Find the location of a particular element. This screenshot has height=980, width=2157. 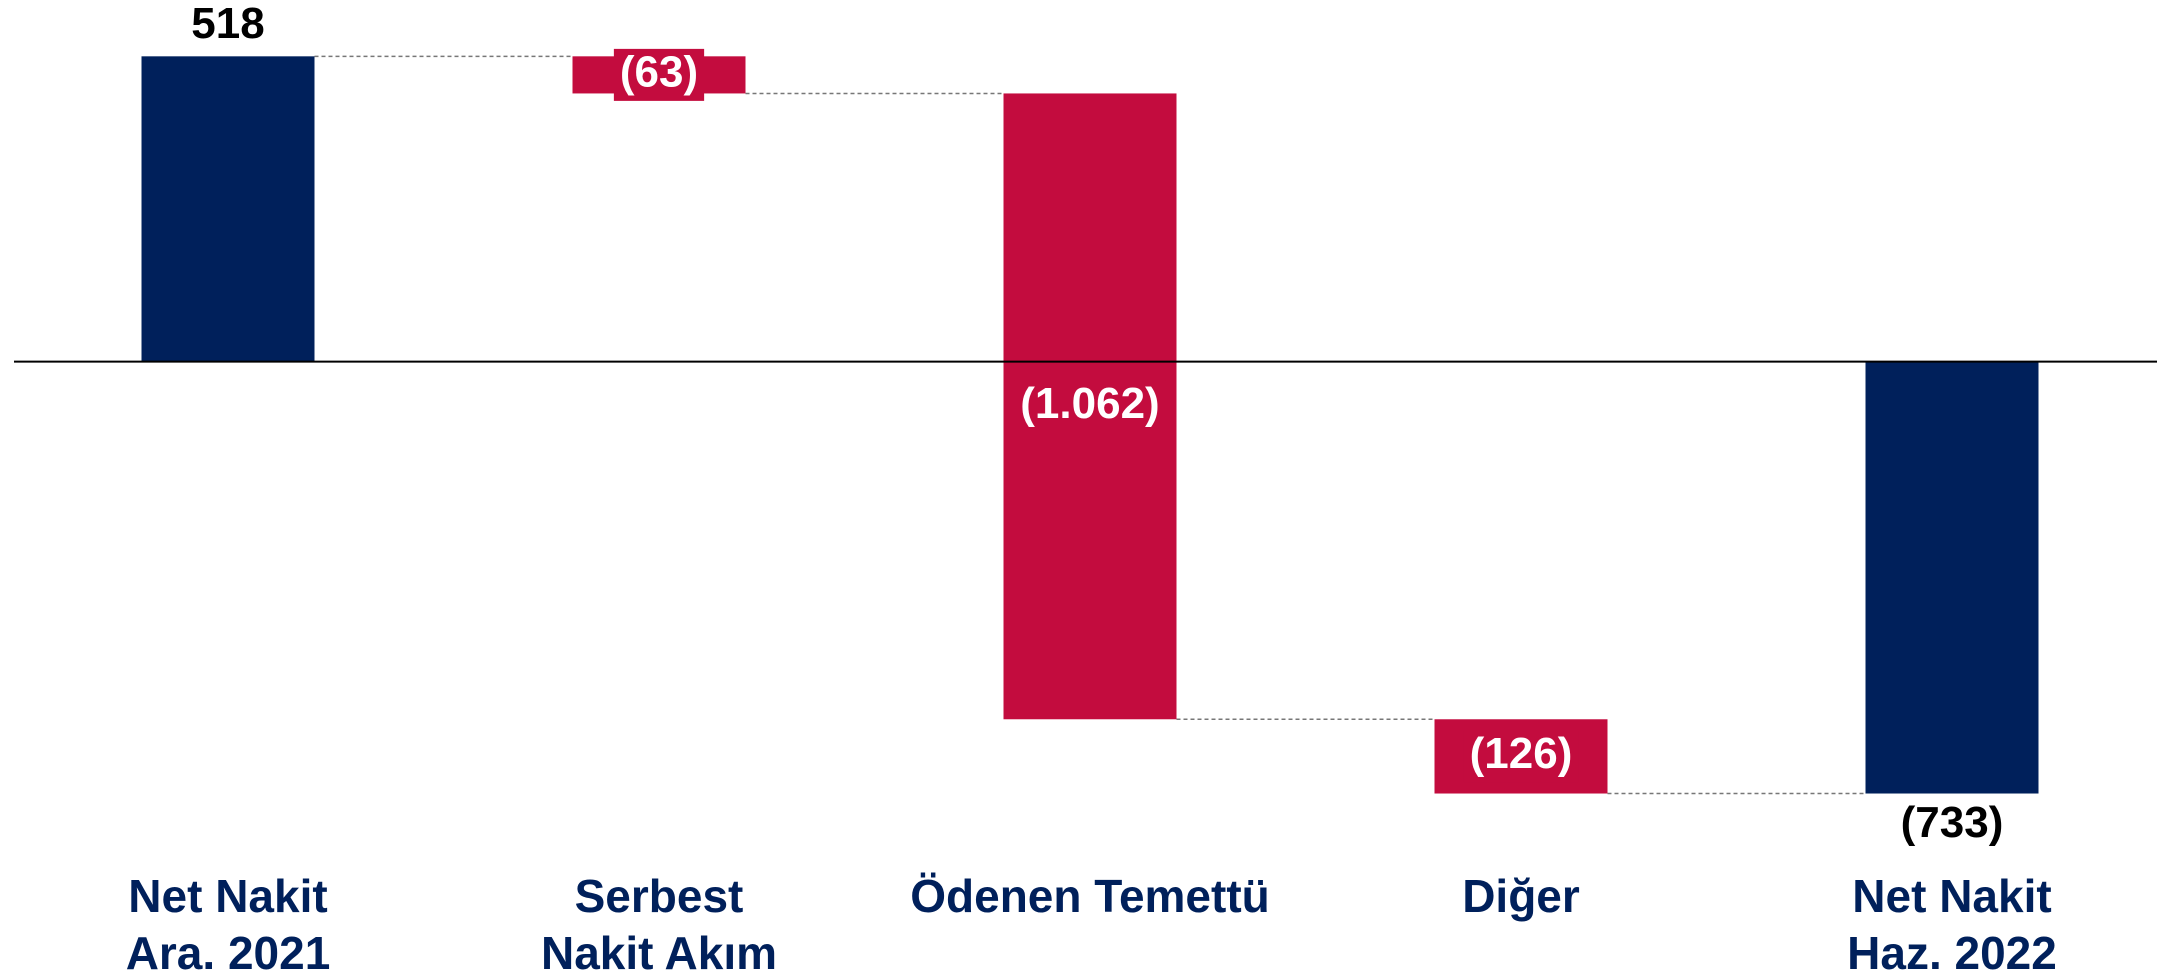

x-tick-label: Haz. 2022 is located at coordinates (1952, 953).